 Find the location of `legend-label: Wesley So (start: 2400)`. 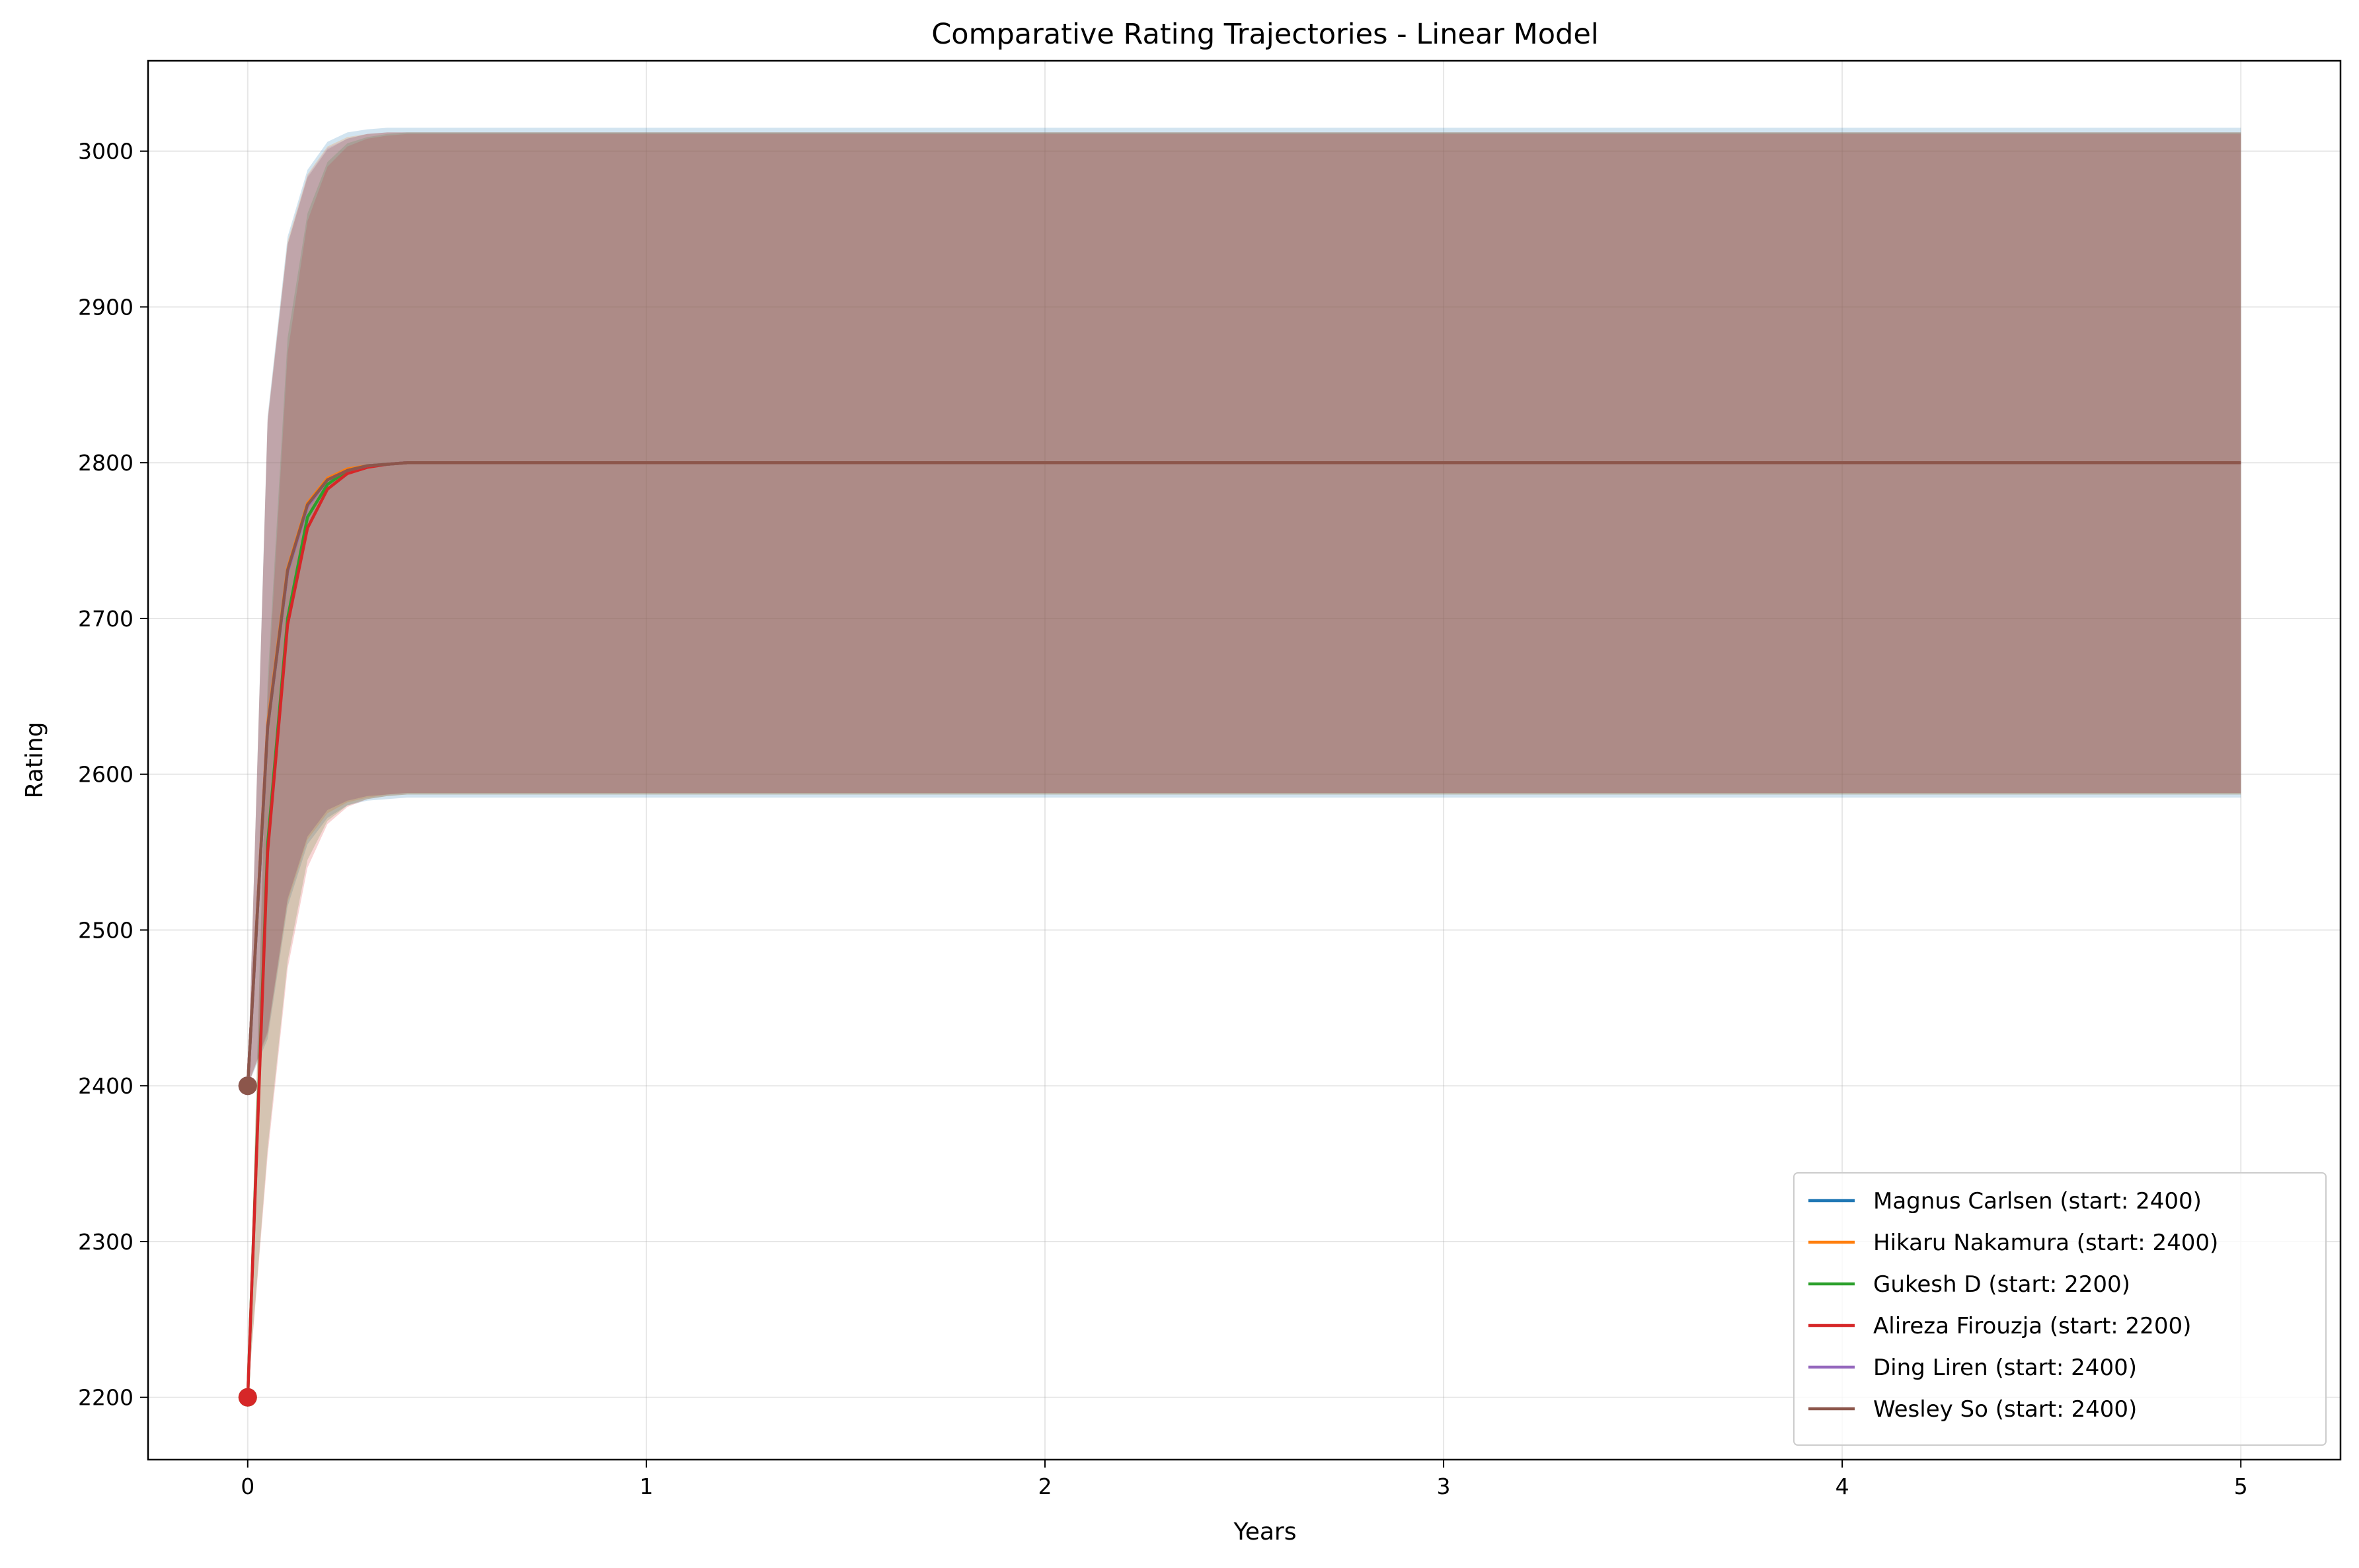

legend-label: Wesley So (start: 2400) is located at coordinates (2005, 1409).